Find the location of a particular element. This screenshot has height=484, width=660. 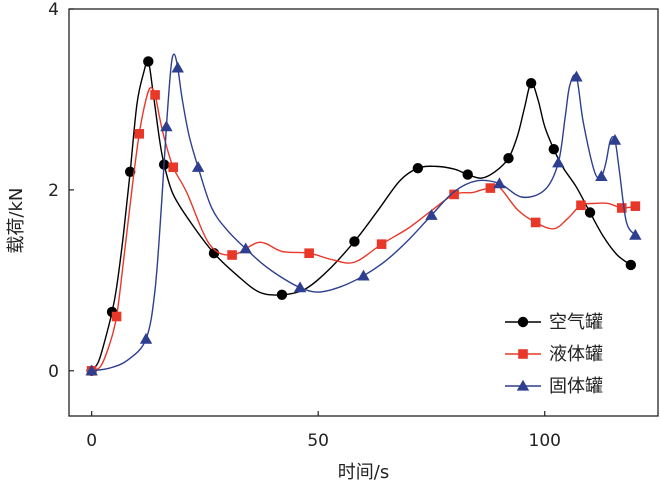

y-axis-label: 载荷/kN is located at coordinates (16, 221).